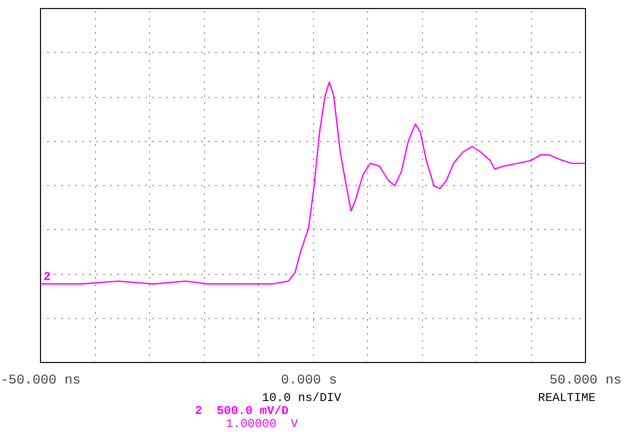 The height and width of the screenshot is (432, 625). What do you see at coordinates (40, 381) in the screenshot?
I see `x-tick-label: -50.000 ns` at bounding box center [40, 381].